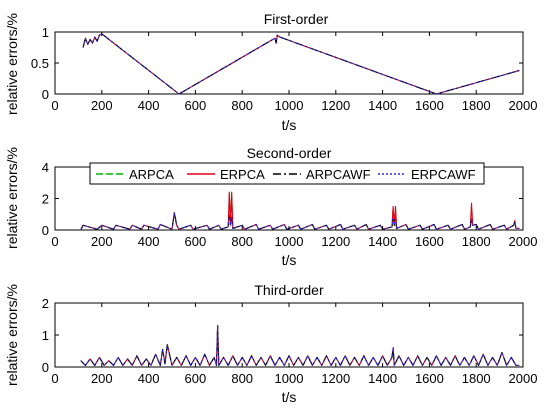 This screenshot has width=550, height=415. Describe the element at coordinates (289, 397) in the screenshot. I see `subplot-3-xlabel: t/s` at that location.